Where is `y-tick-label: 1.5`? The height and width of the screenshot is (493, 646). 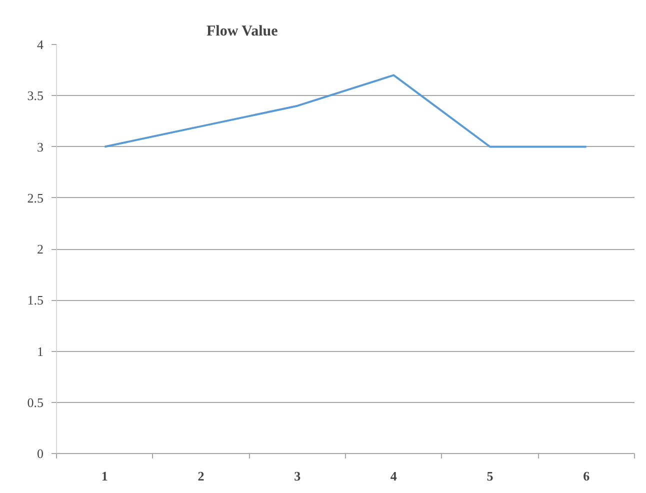 y-tick-label: 1.5 is located at coordinates (35, 300).